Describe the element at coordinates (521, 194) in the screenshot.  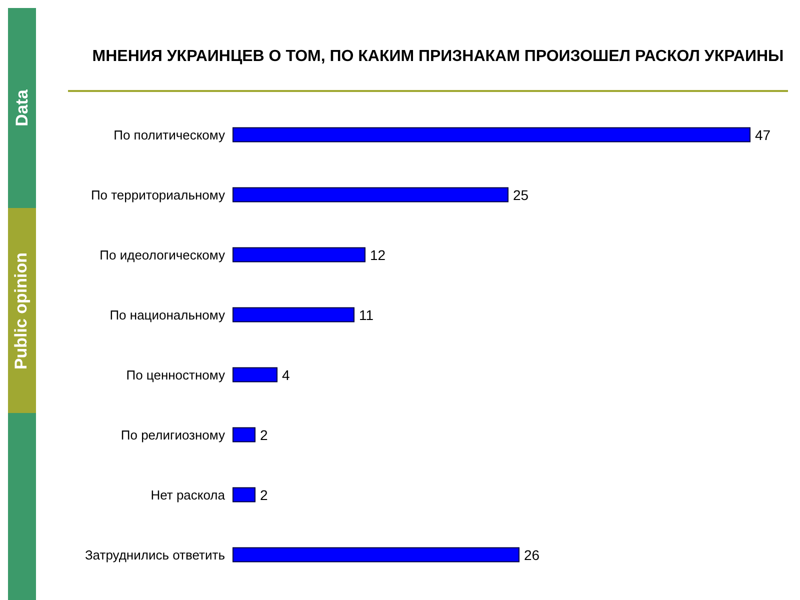
I see `data-label: 25` at that location.